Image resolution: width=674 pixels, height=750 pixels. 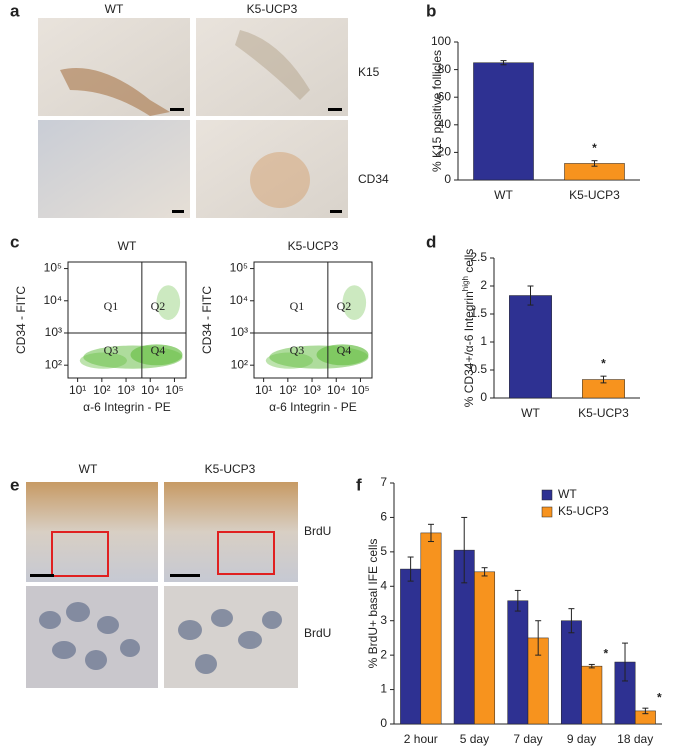 What do you see at coordinates (445, 124) in the screenshot?
I see `y-tick-label: 40` at bounding box center [445, 124].